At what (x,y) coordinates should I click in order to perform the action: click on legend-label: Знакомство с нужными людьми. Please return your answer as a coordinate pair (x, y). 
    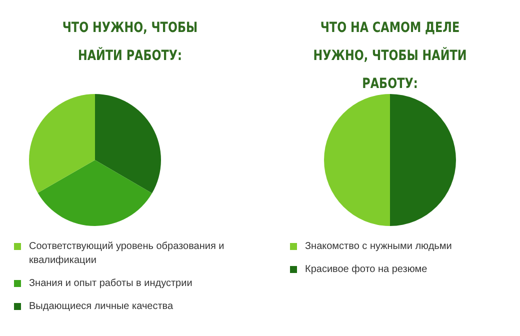
    Looking at the image, I should click on (378, 247).